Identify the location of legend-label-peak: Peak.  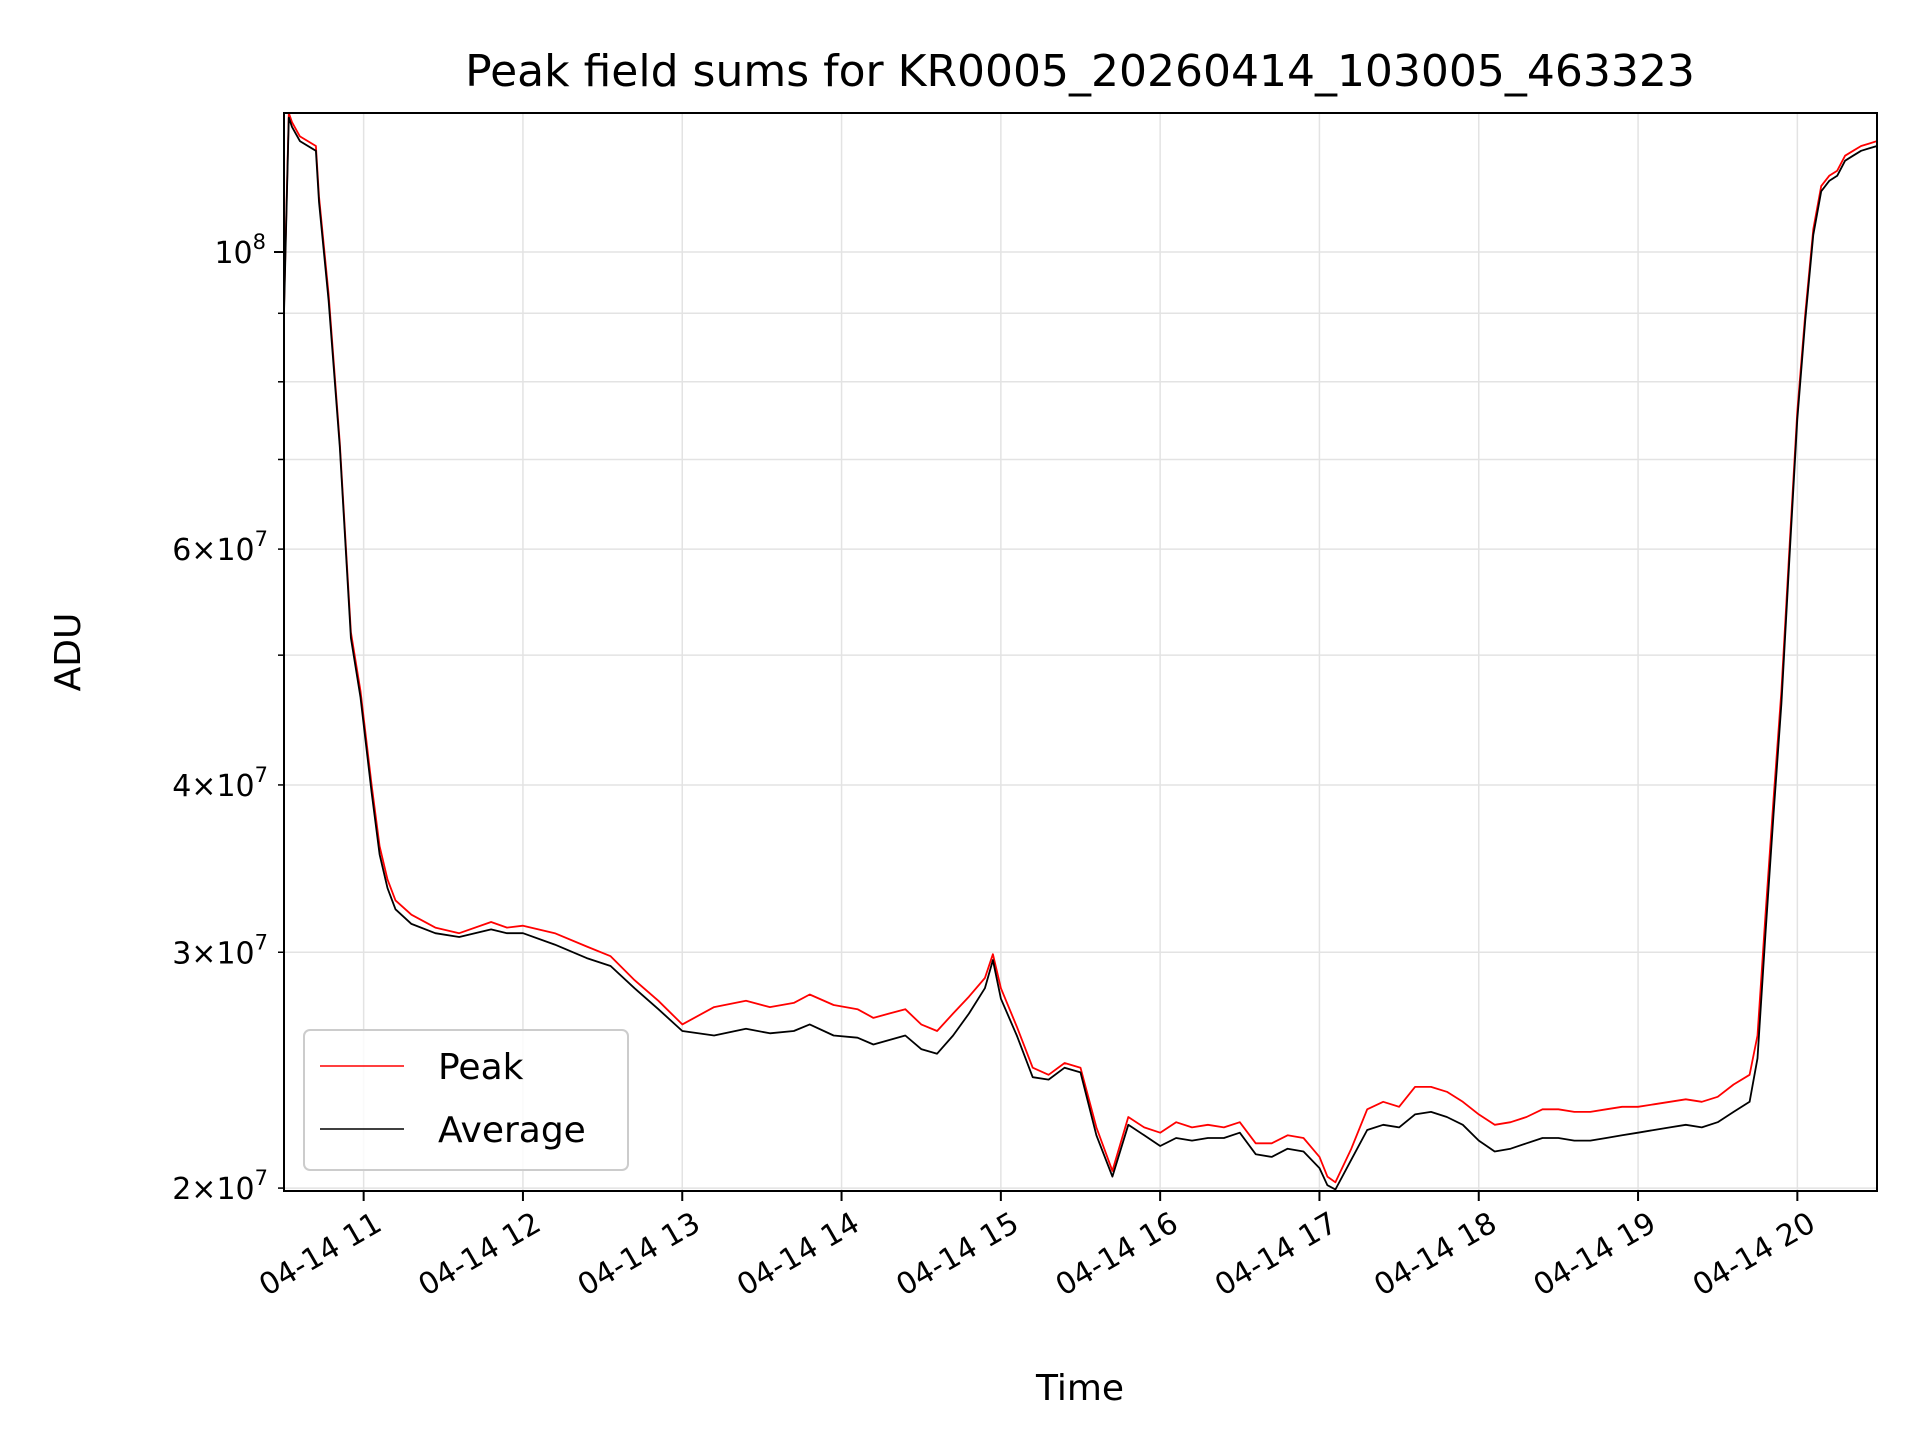
(481, 1067).